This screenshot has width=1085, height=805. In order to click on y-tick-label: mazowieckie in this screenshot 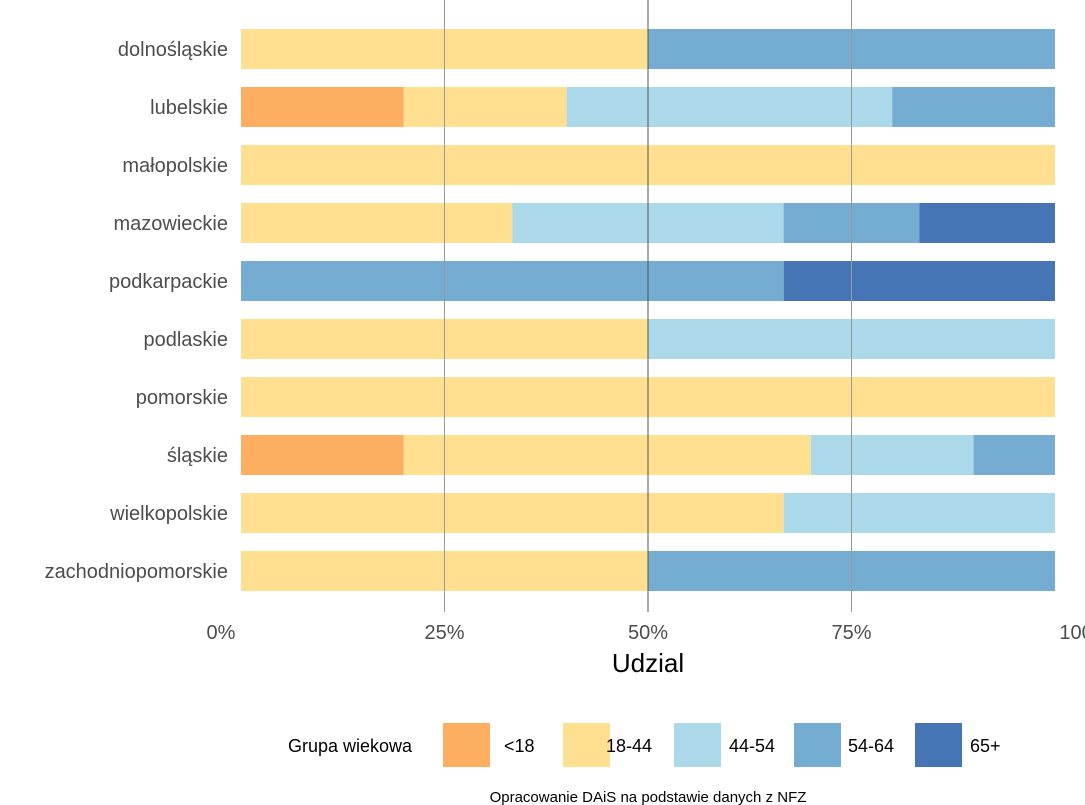, I will do `click(171, 224)`.